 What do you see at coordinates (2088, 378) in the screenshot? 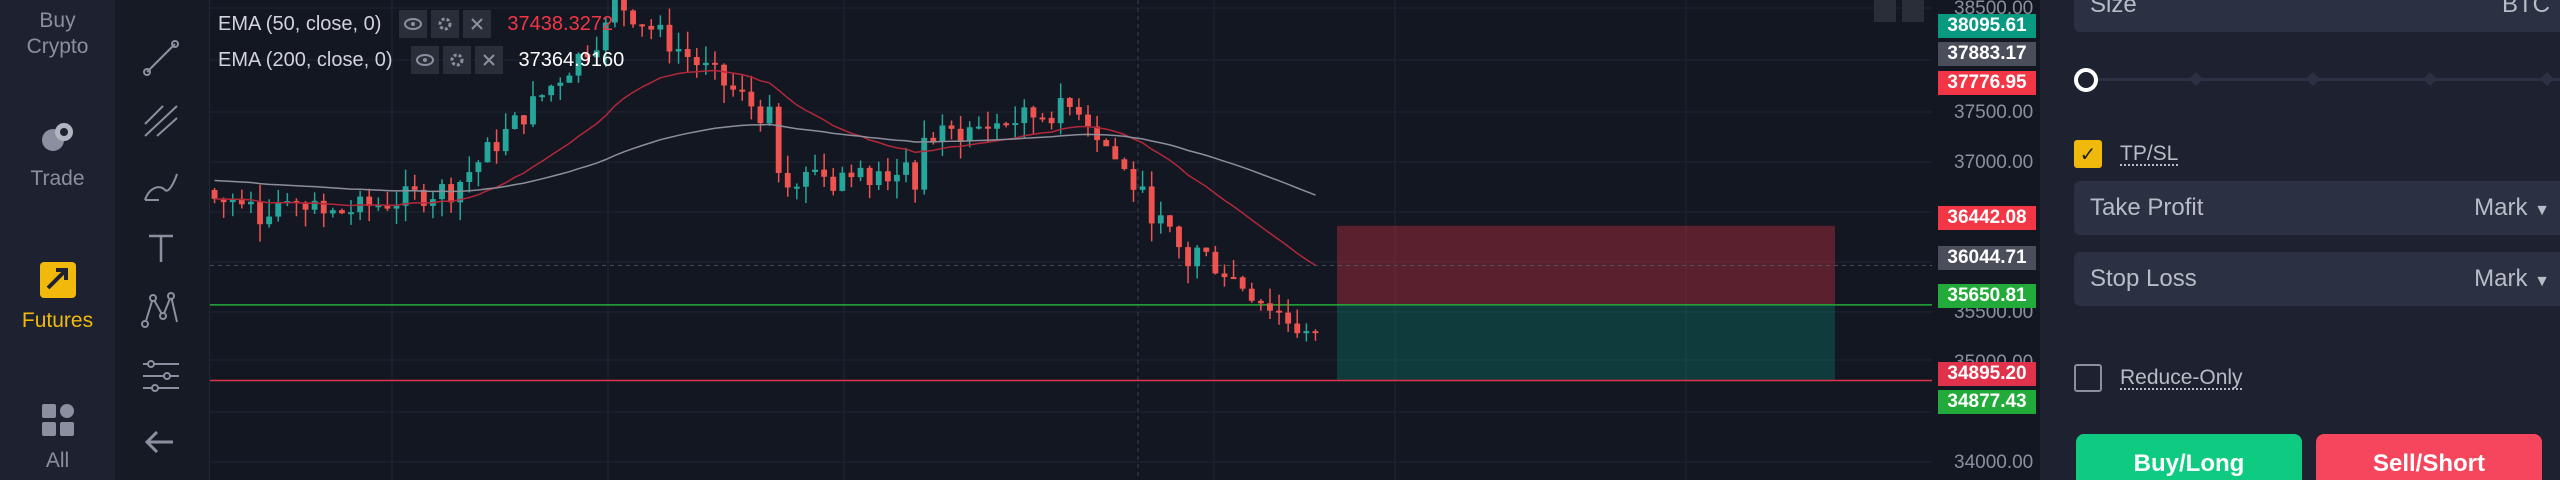
I see `reduce-only-checkbox` at bounding box center [2088, 378].